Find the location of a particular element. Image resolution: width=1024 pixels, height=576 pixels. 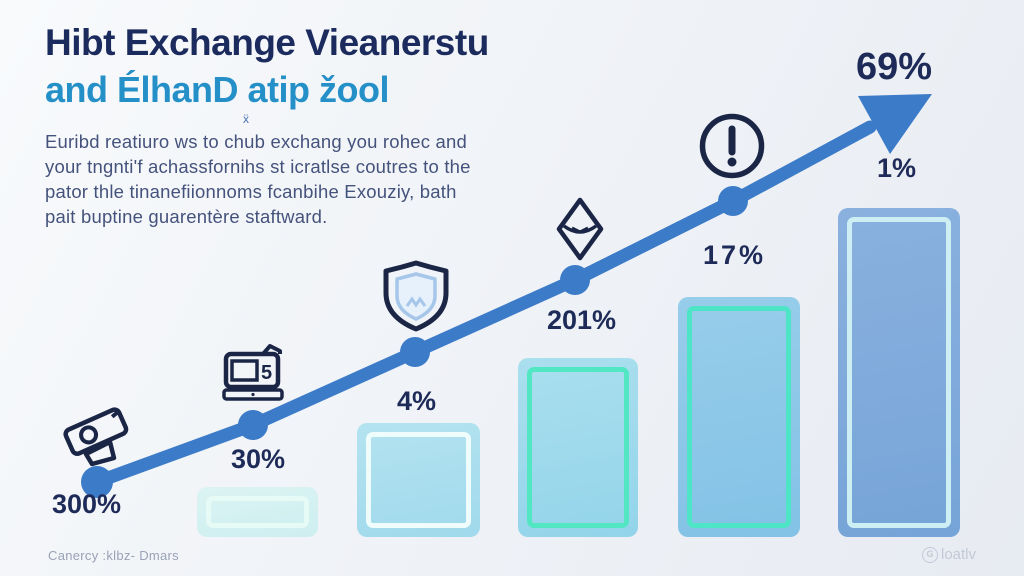

page-subtitle: and ÉlhanD atip žool is located at coordinates (217, 89).